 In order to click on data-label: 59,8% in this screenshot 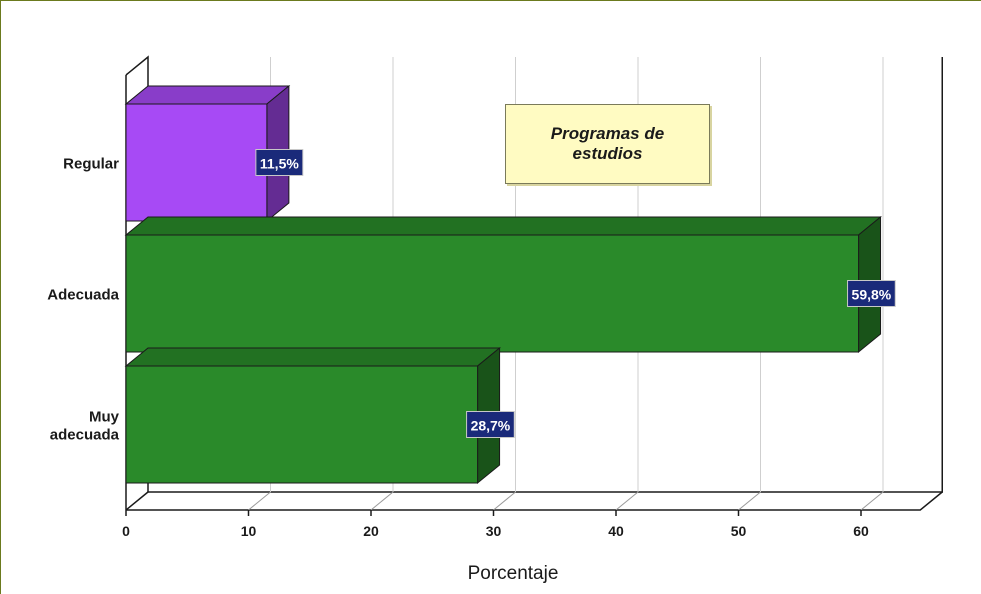, I will do `click(871, 293)`.